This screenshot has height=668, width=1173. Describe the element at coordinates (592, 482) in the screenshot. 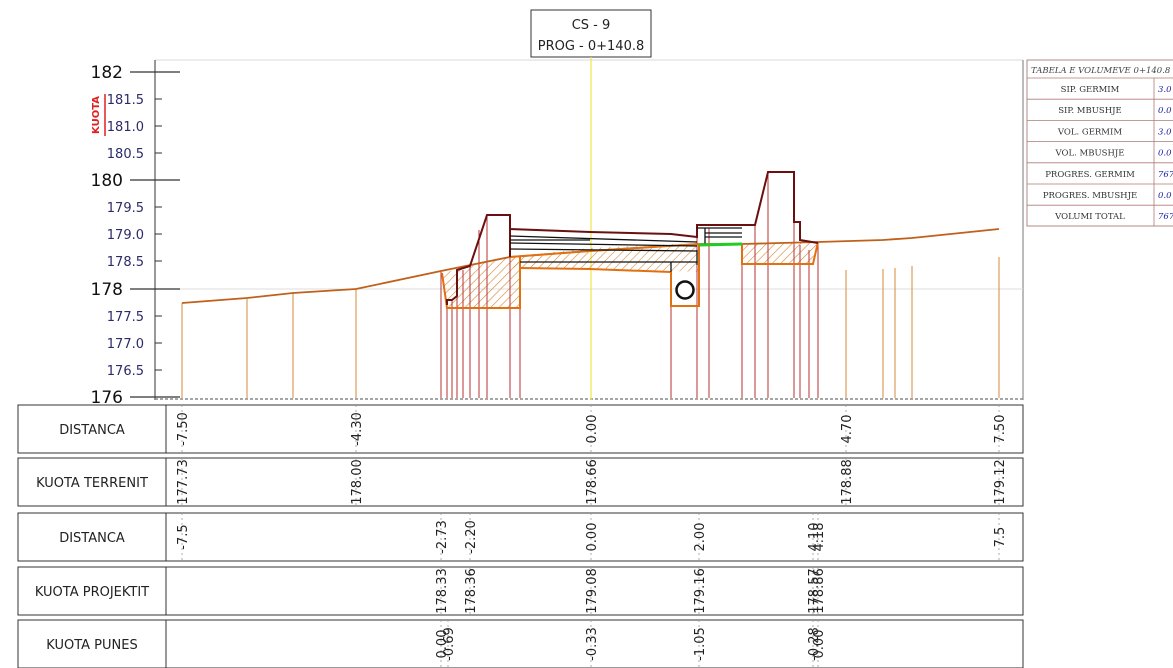

I see `profile-row-value: 178.66` at that location.